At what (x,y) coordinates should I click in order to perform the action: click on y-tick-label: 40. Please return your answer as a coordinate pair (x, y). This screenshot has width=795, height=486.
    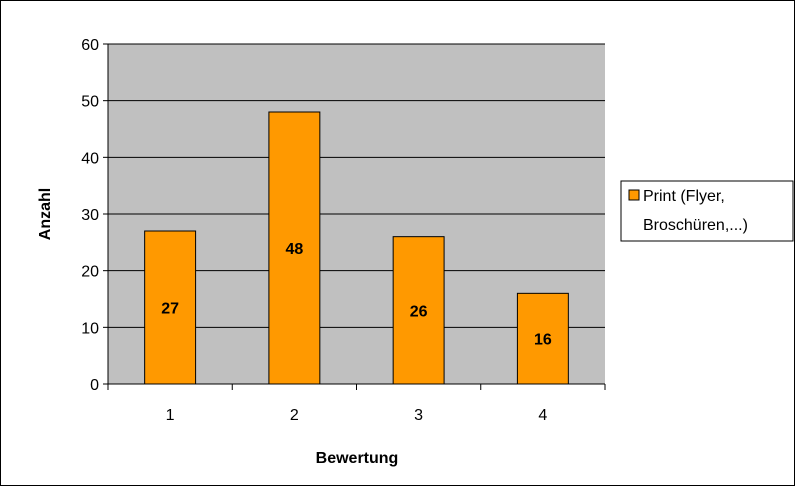
    Looking at the image, I should click on (90, 158).